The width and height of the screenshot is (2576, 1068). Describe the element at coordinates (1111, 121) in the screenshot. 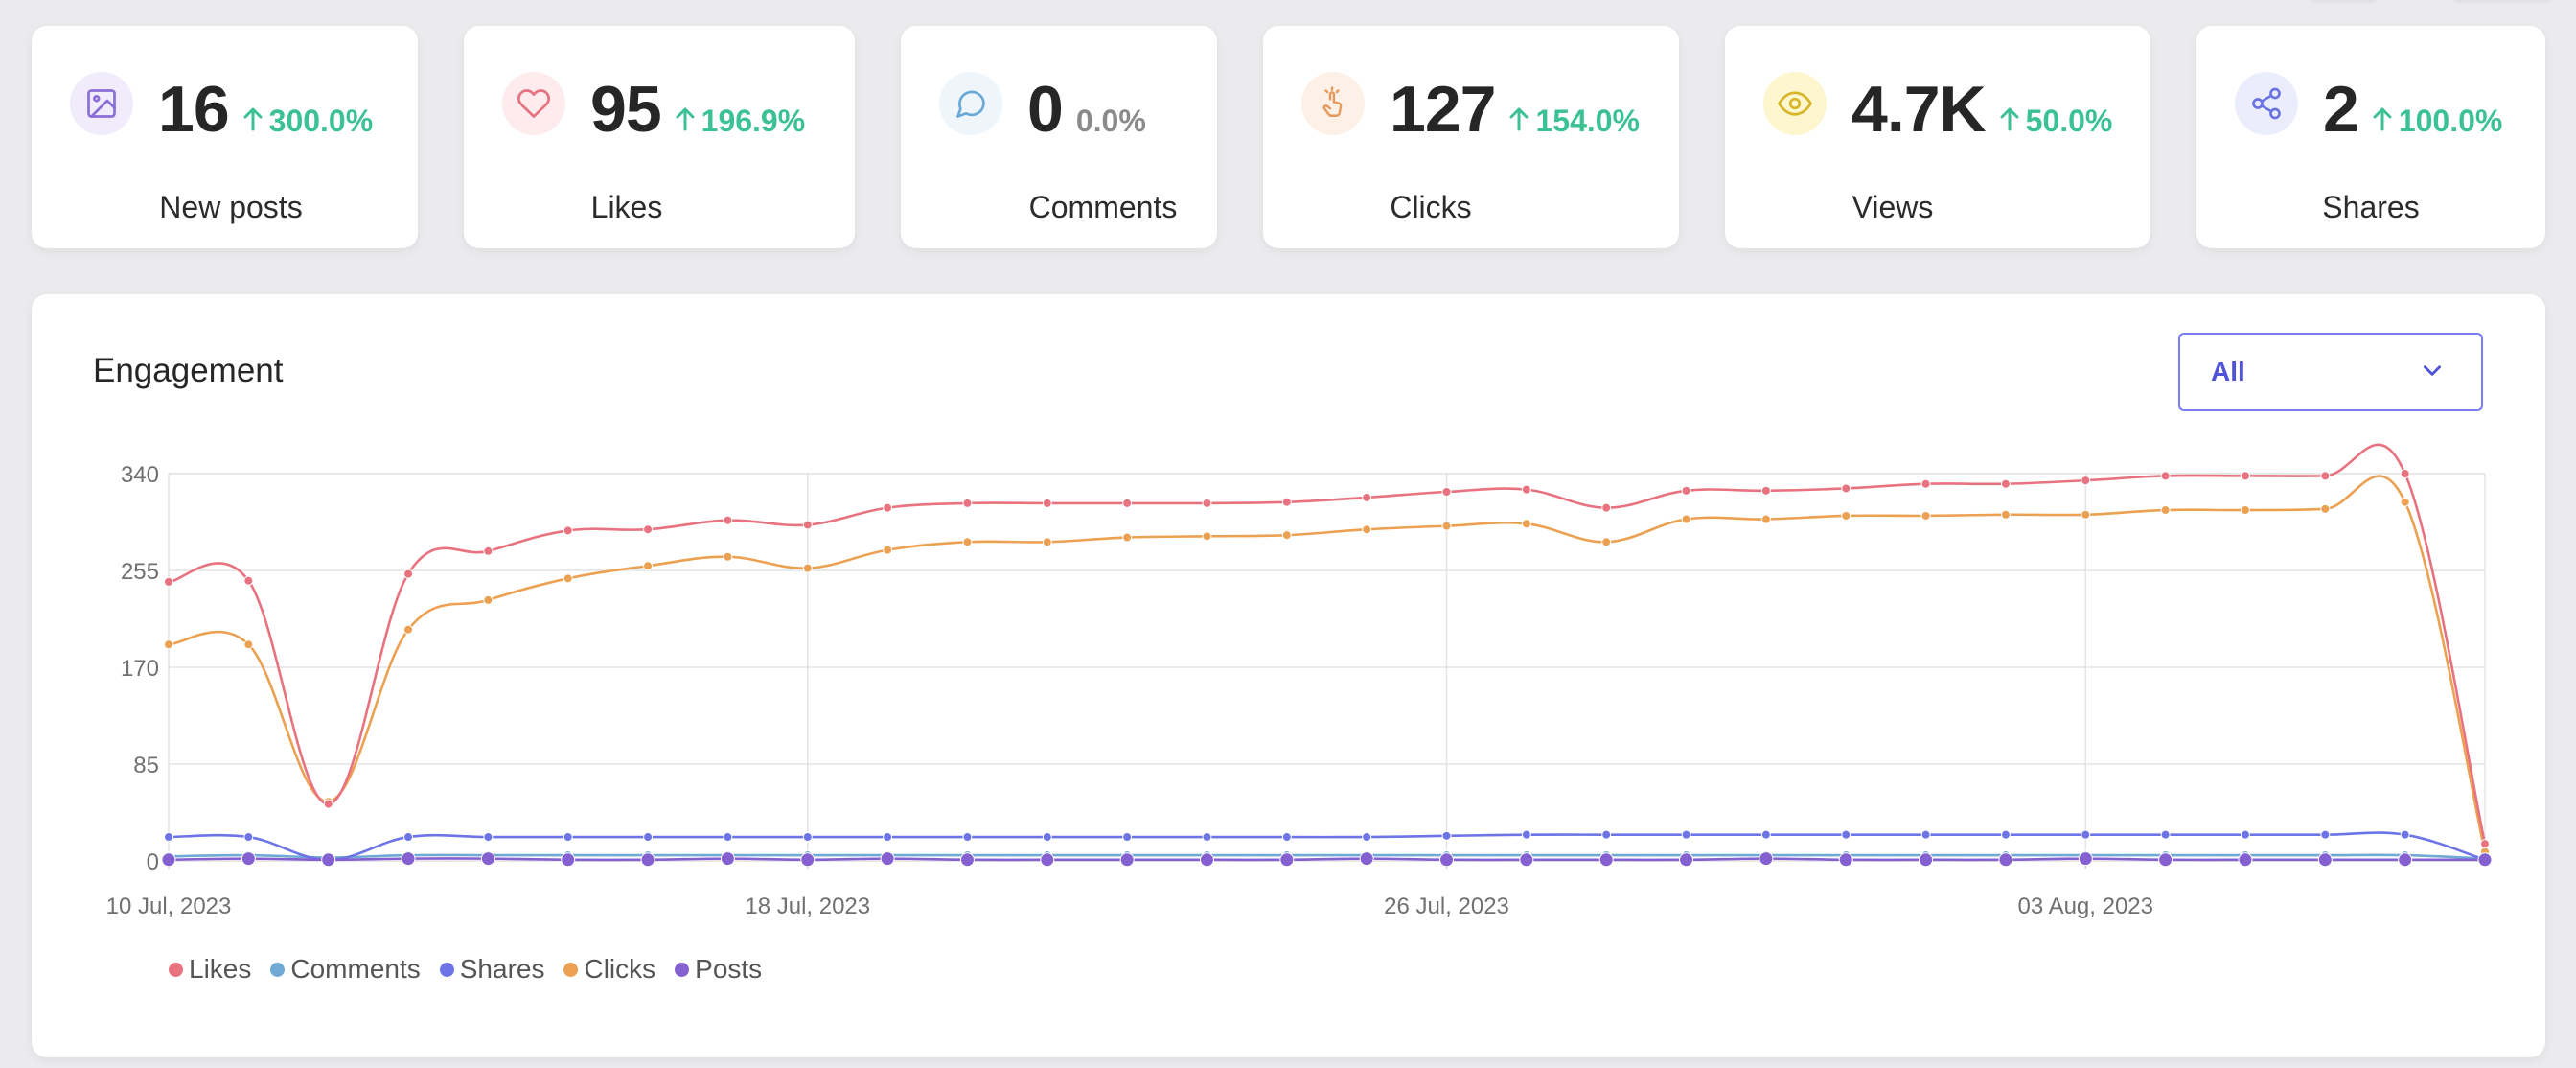

I see `stat-change: 0.0%` at that location.